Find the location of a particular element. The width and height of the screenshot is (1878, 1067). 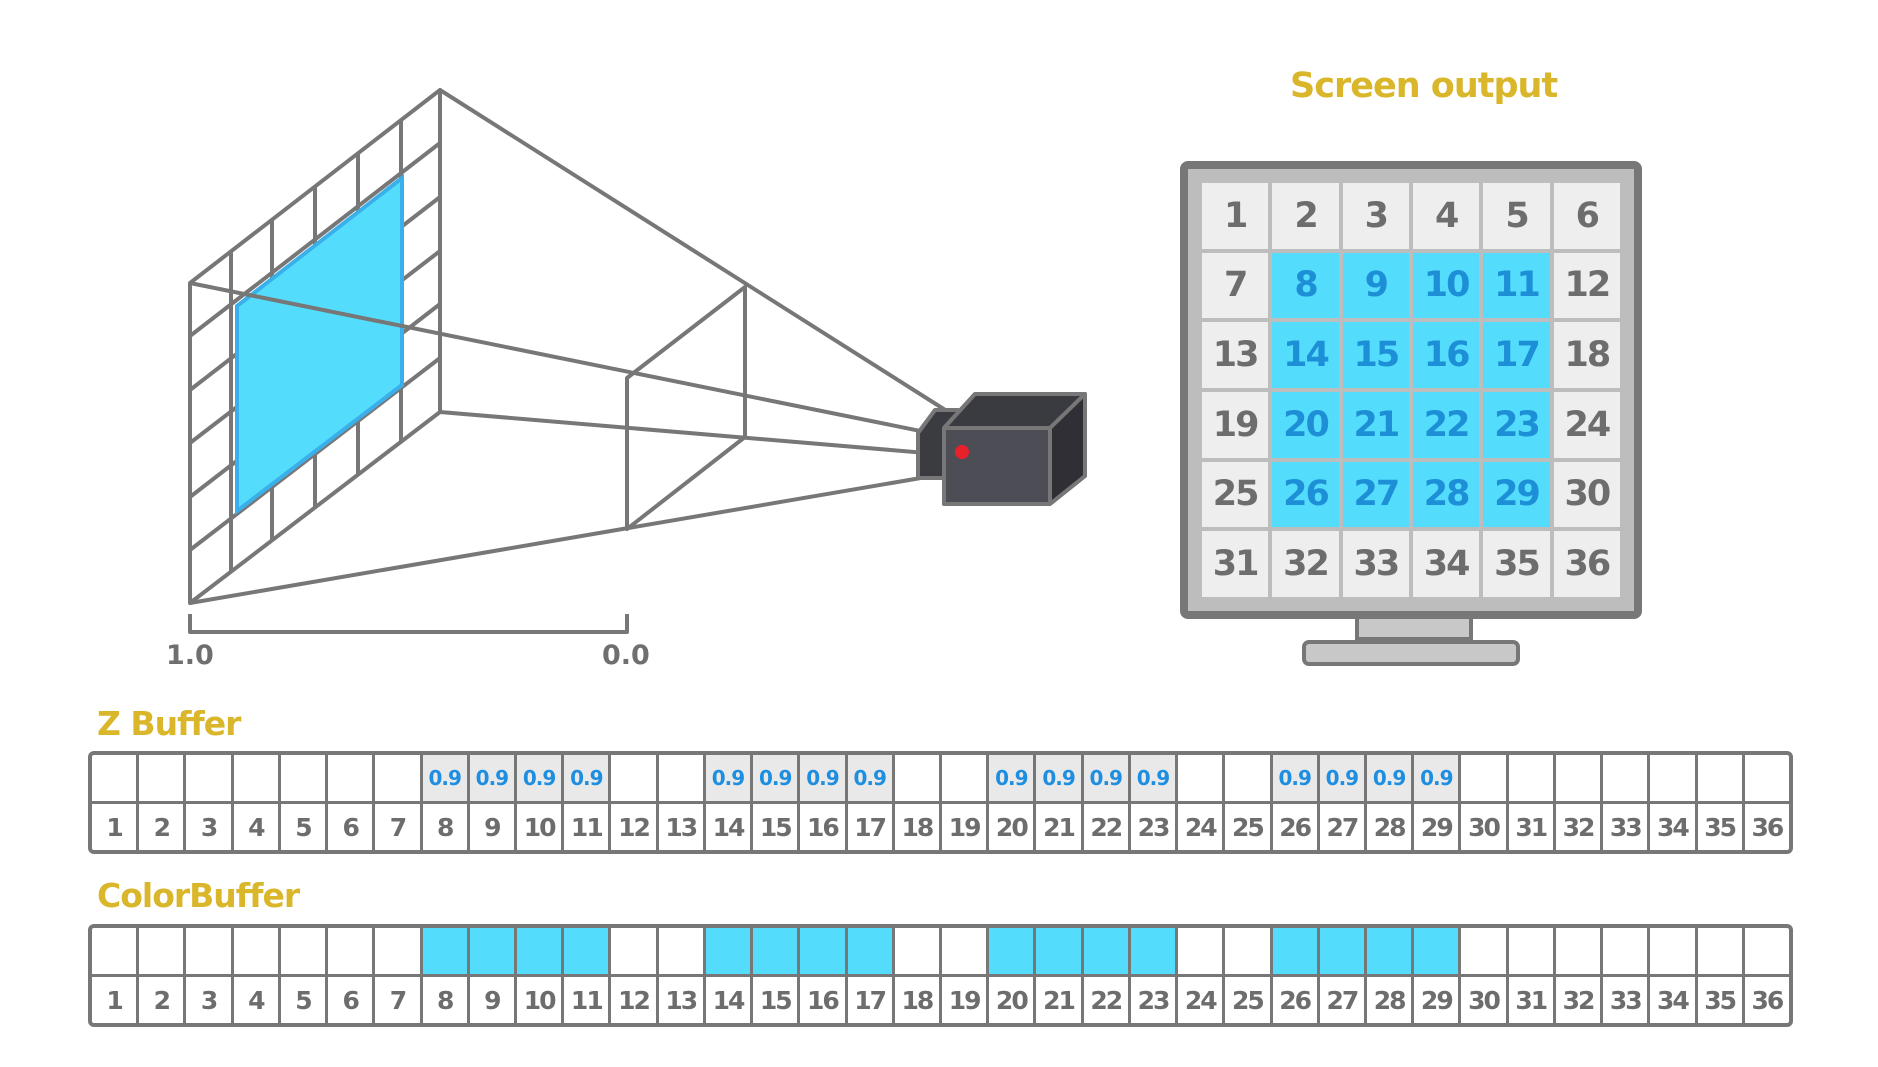

screen-pixel: 11 is located at coordinates (1516, 285).